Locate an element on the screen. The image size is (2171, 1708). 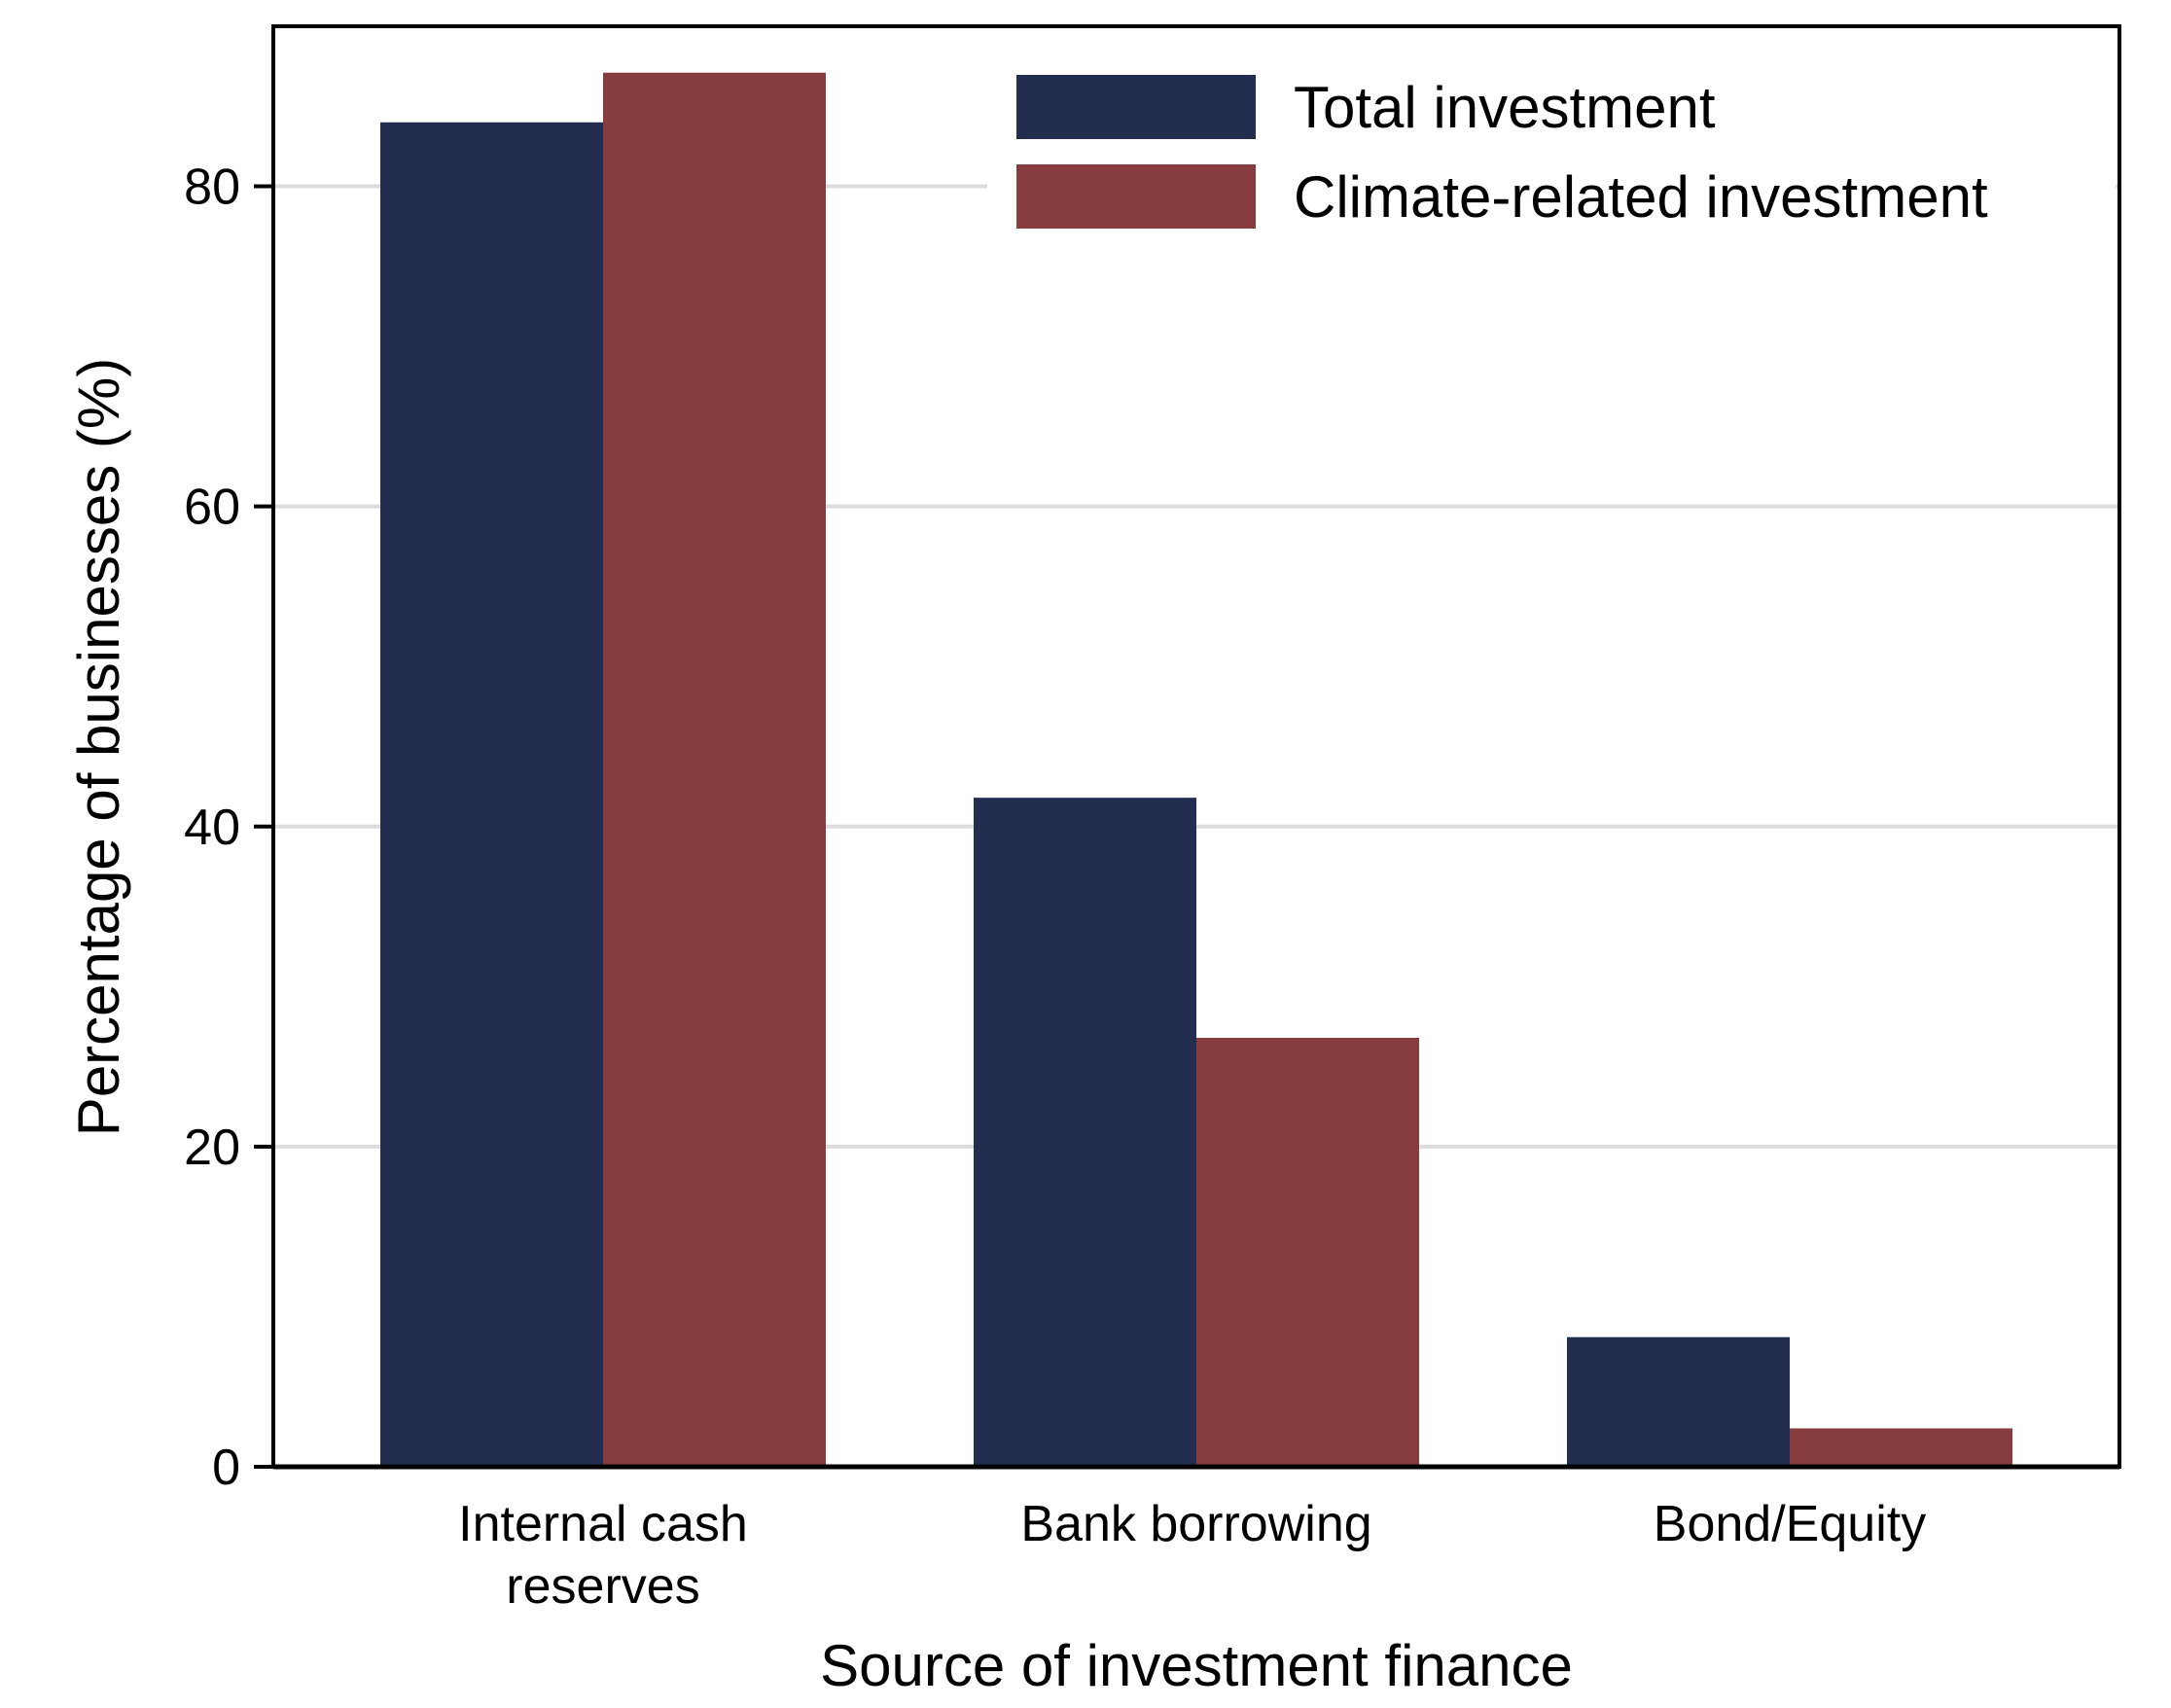
x-tick-label-bank-borrowing: Bank borrowing is located at coordinates (1195, 1524).